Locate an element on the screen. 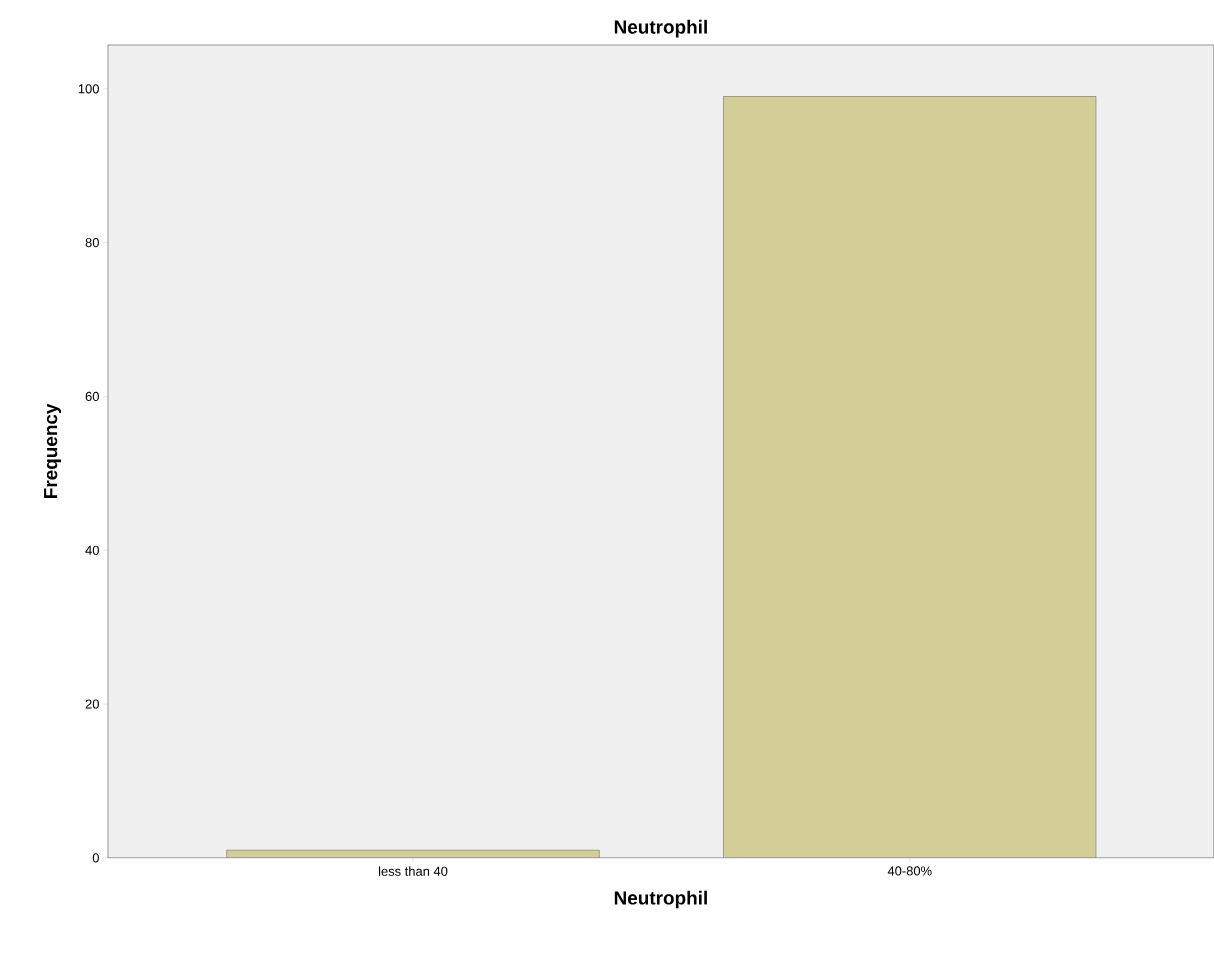 The image size is (1214, 953). y-tick-label: 20 is located at coordinates (92, 704).